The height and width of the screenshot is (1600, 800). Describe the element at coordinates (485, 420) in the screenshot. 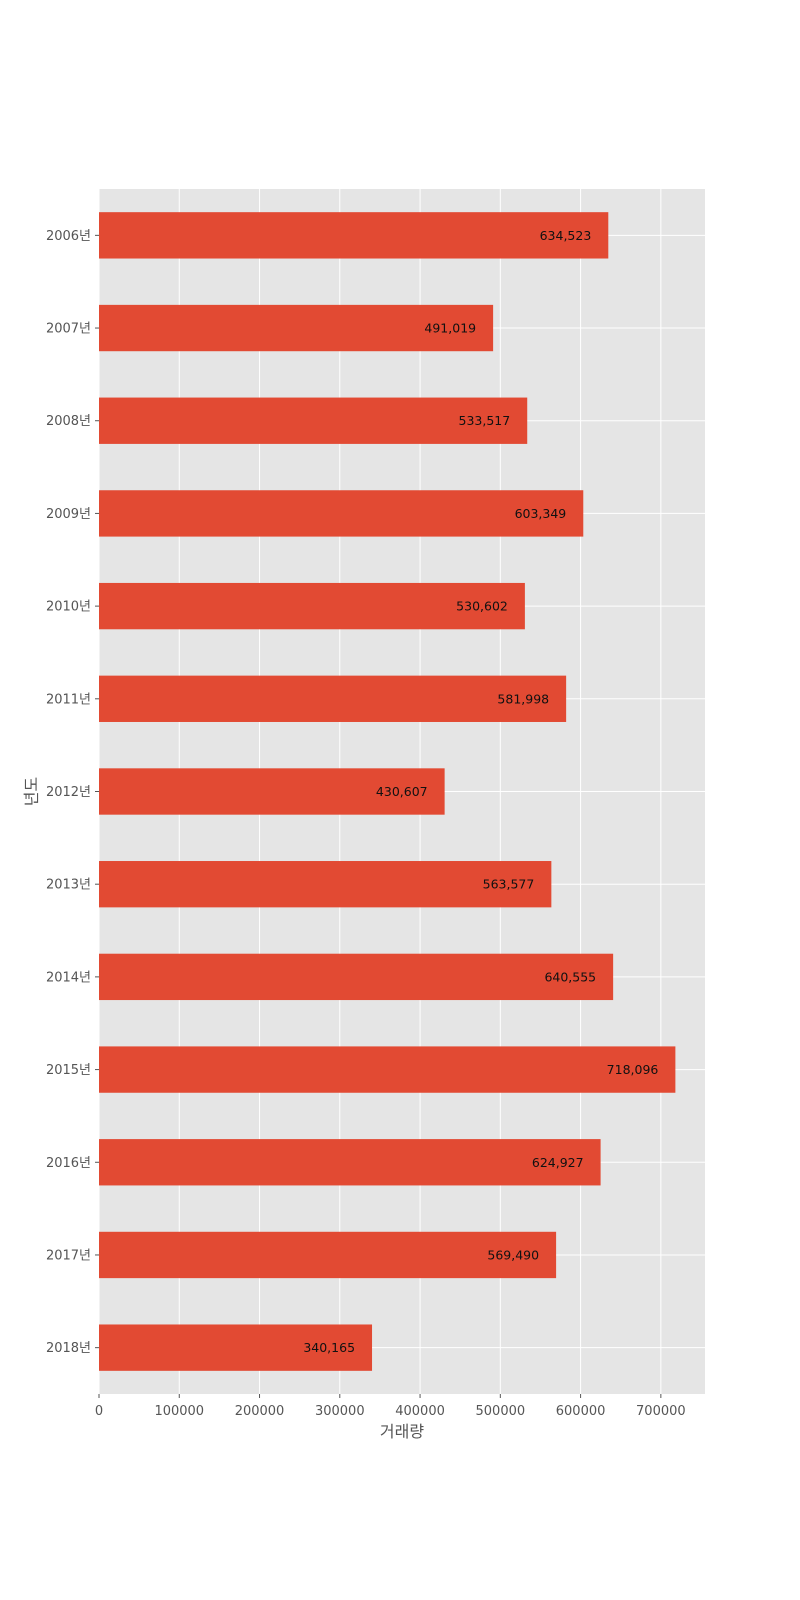

I see `bar-value-label: 533,517` at that location.